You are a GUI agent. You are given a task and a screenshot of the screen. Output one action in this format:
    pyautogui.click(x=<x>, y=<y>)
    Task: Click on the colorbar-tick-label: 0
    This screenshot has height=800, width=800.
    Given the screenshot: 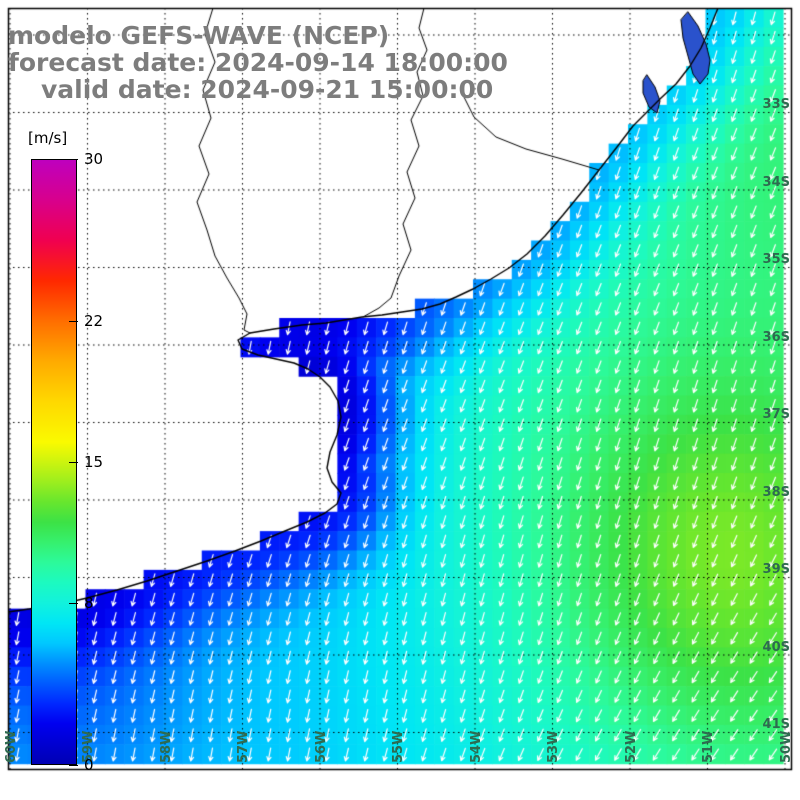 What is the action you would take?
    pyautogui.click(x=89, y=765)
    